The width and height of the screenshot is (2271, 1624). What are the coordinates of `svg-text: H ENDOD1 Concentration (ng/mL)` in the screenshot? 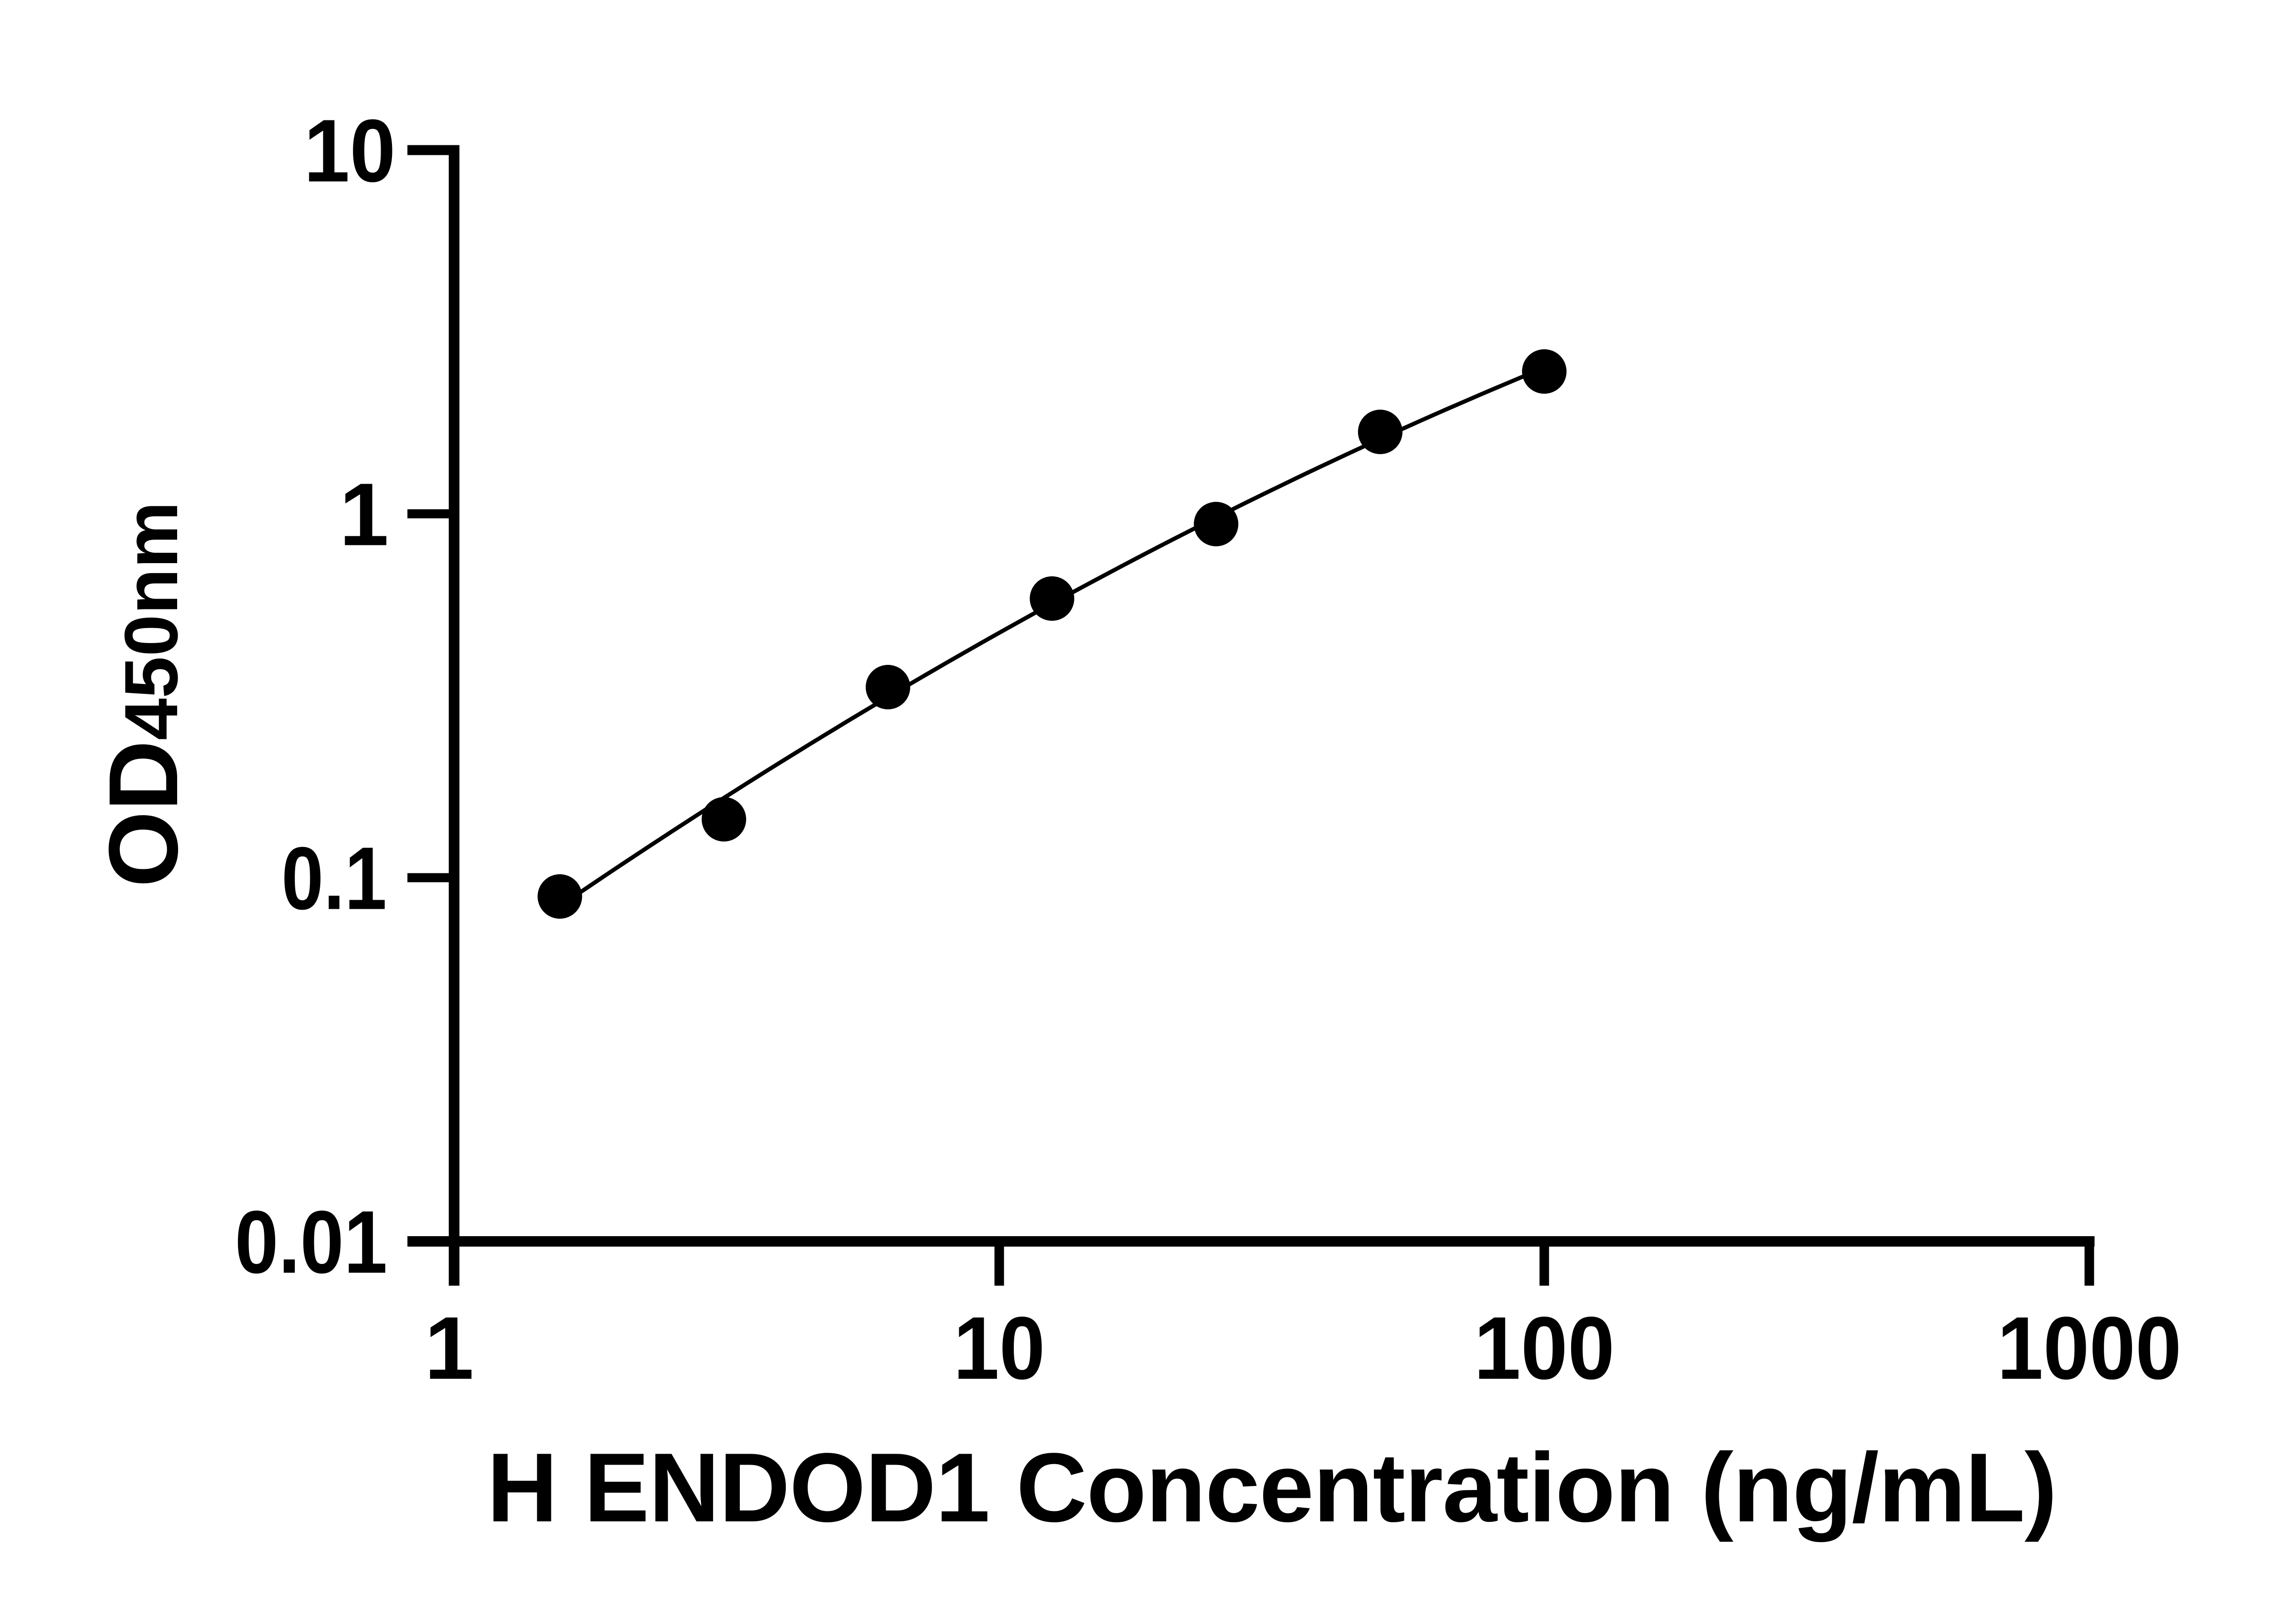 It's located at (1272, 1487).